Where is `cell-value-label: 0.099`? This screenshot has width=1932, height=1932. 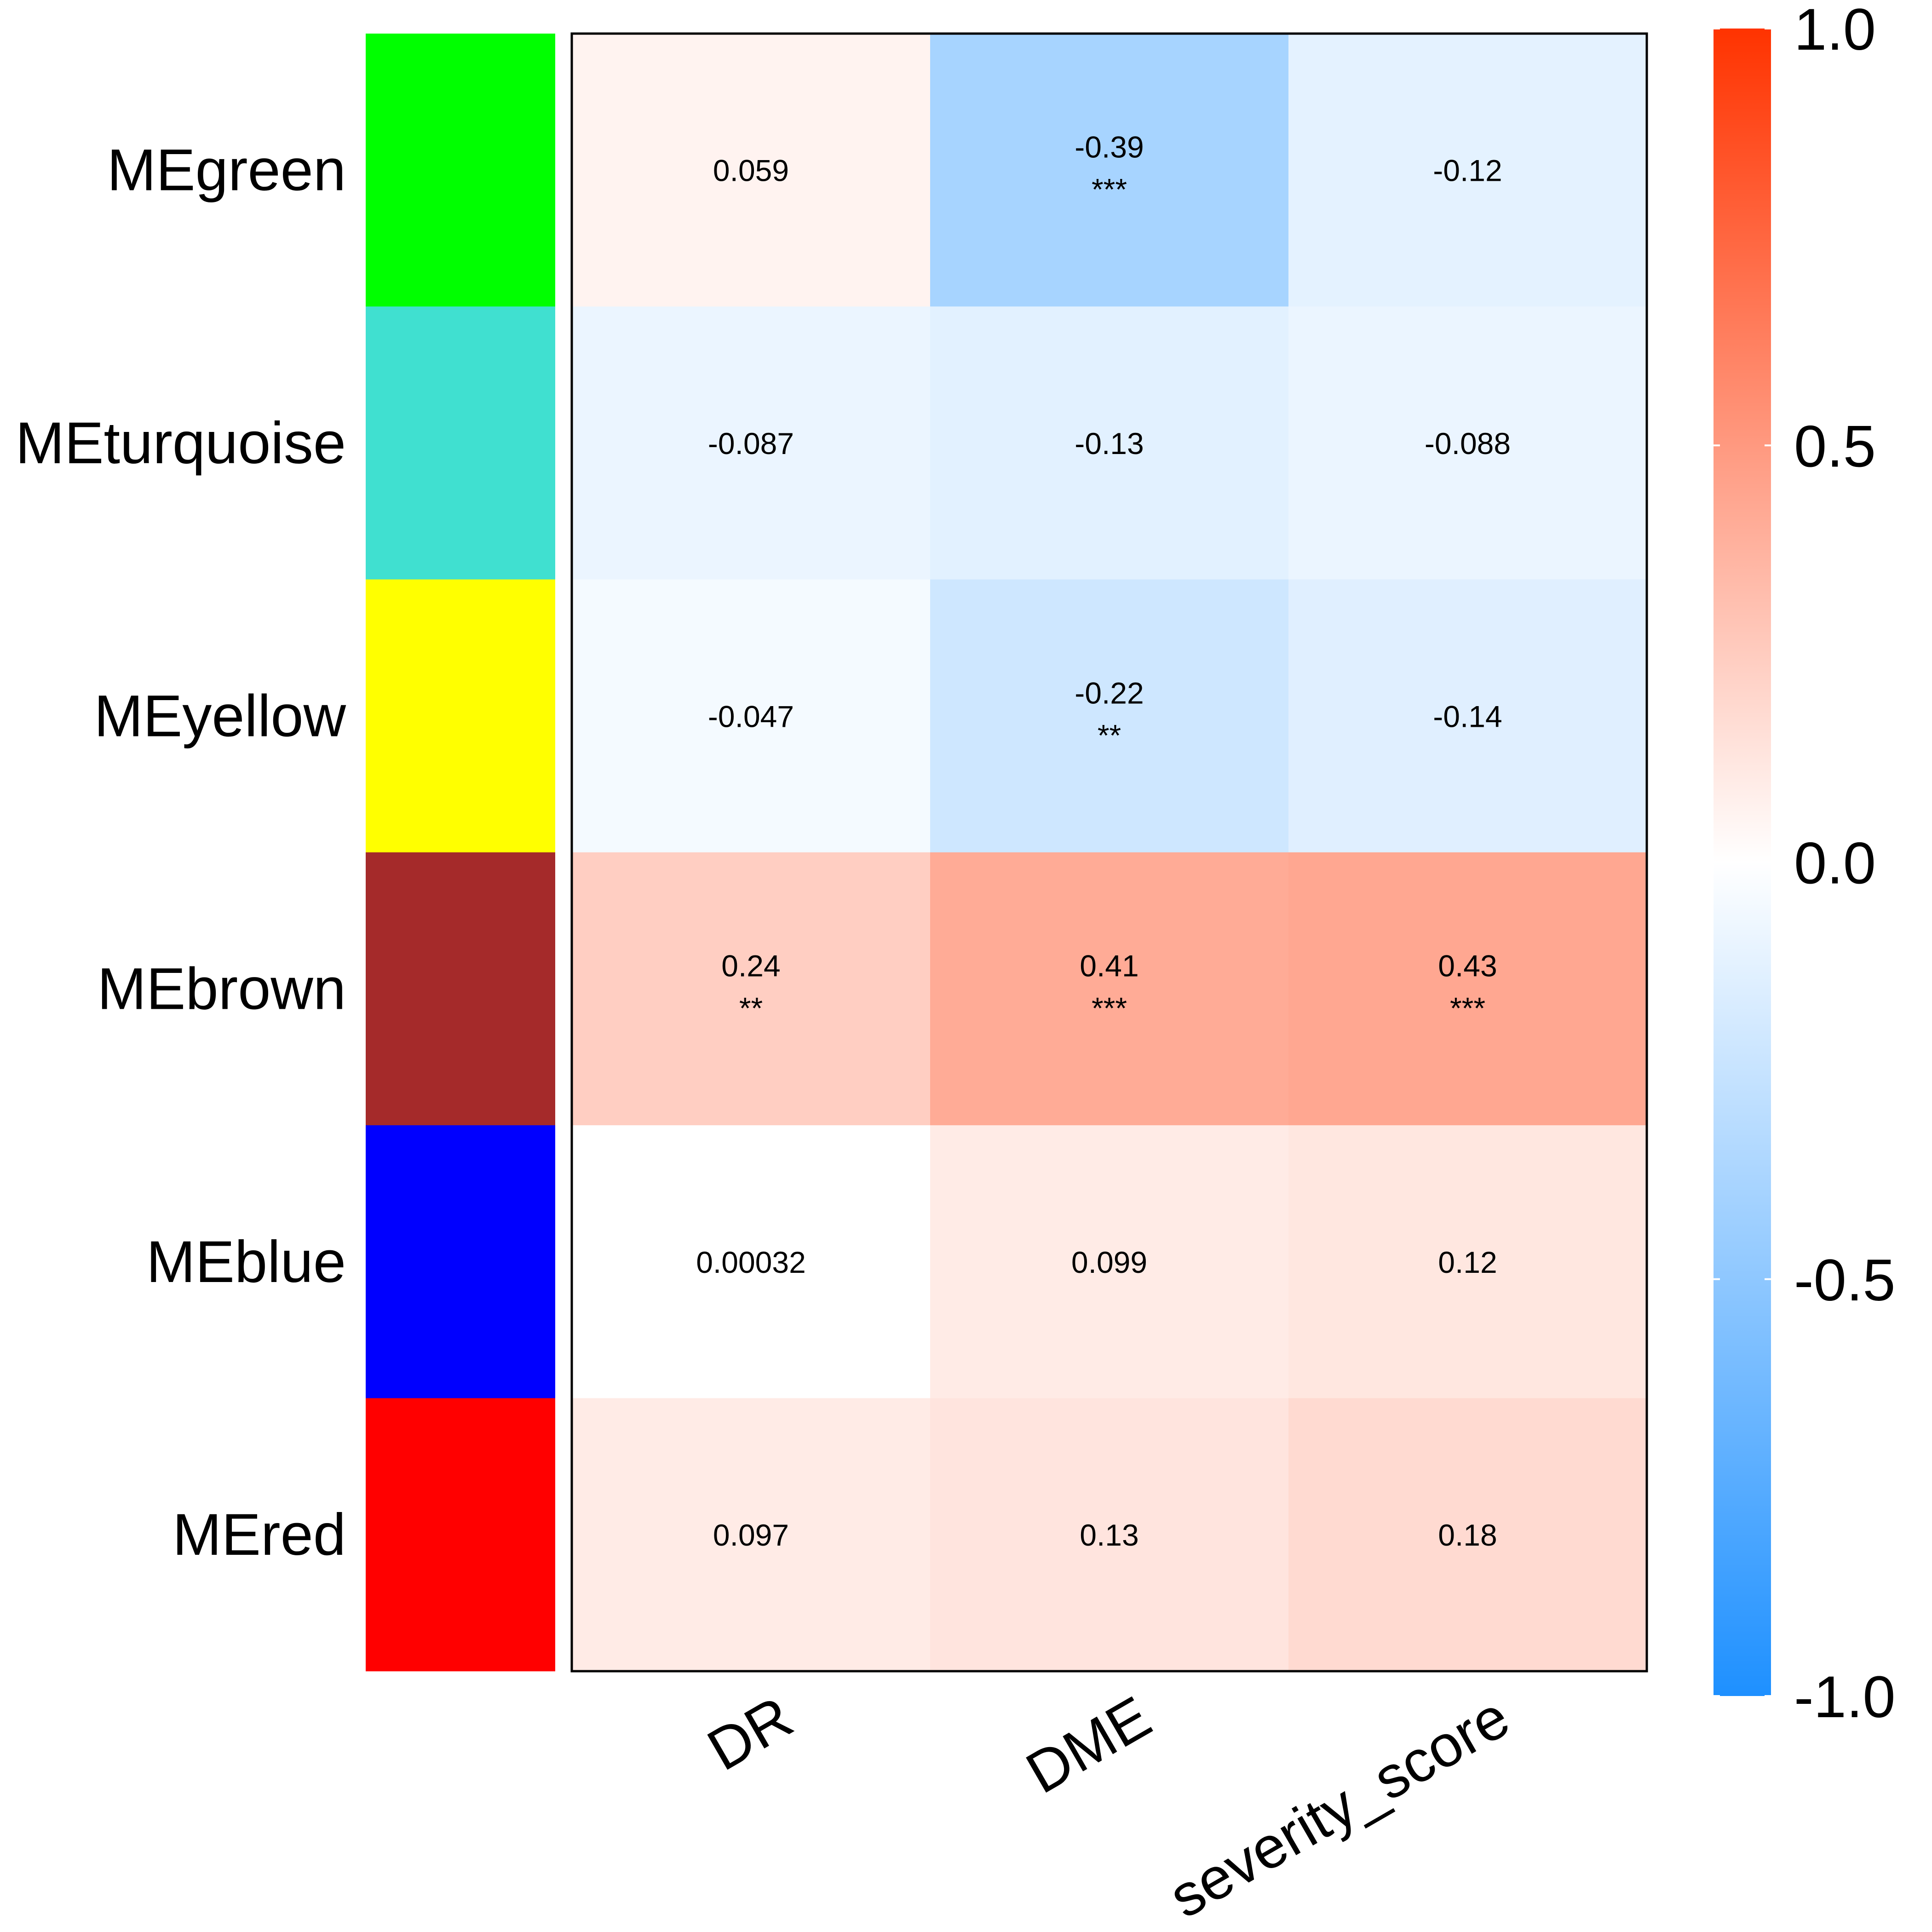 cell-value-label: 0.099 is located at coordinates (1109, 1262).